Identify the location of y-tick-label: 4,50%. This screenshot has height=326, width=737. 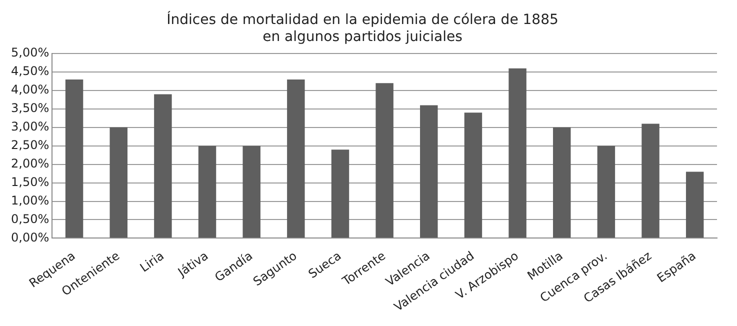
(30, 71).